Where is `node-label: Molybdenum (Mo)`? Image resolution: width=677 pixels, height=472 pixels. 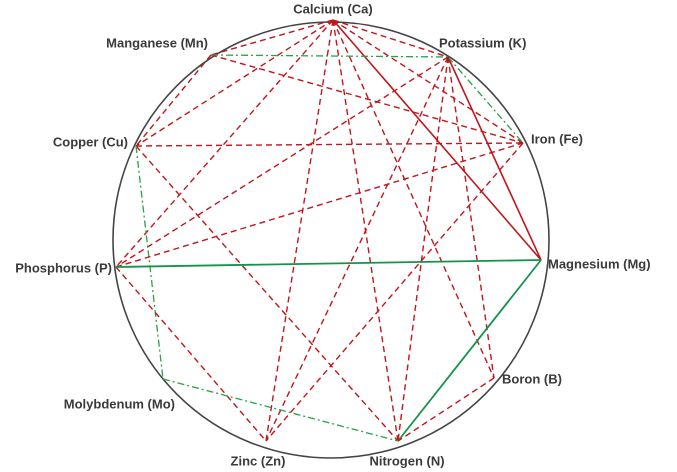
node-label: Molybdenum (Mo) is located at coordinates (119, 403).